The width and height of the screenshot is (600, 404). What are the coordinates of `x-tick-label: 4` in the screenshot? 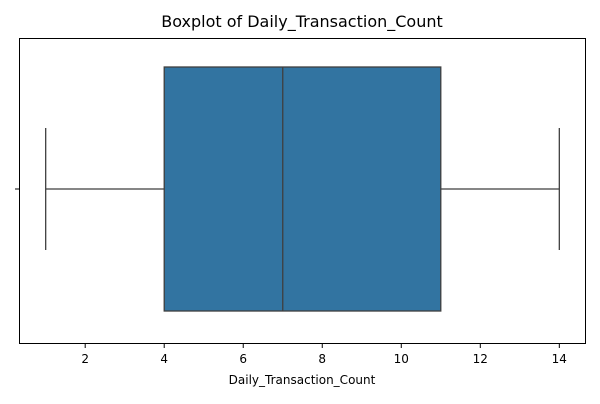 It's located at (164, 359).